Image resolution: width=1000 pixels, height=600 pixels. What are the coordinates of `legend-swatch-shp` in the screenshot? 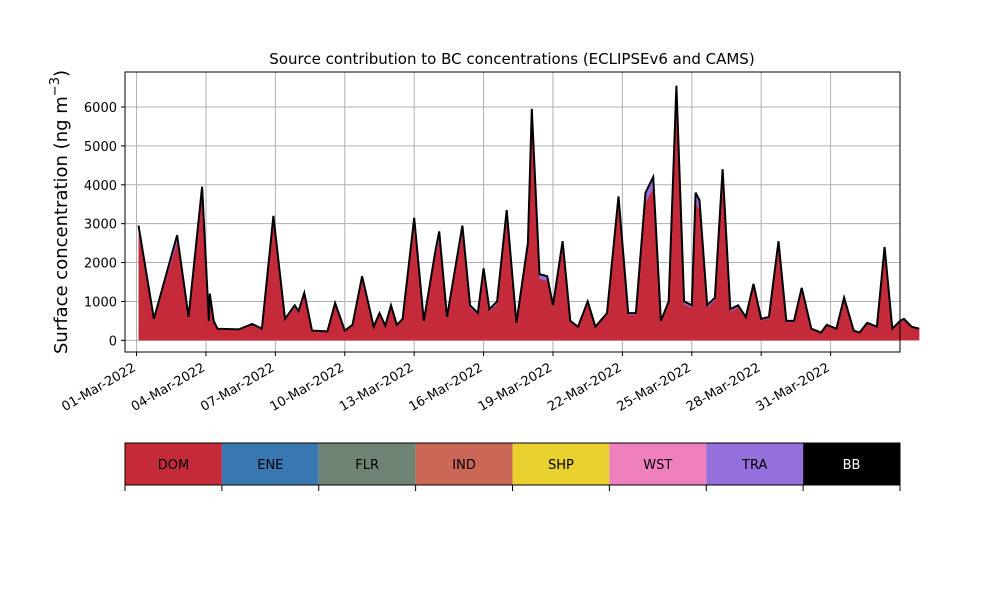 It's located at (561, 464).